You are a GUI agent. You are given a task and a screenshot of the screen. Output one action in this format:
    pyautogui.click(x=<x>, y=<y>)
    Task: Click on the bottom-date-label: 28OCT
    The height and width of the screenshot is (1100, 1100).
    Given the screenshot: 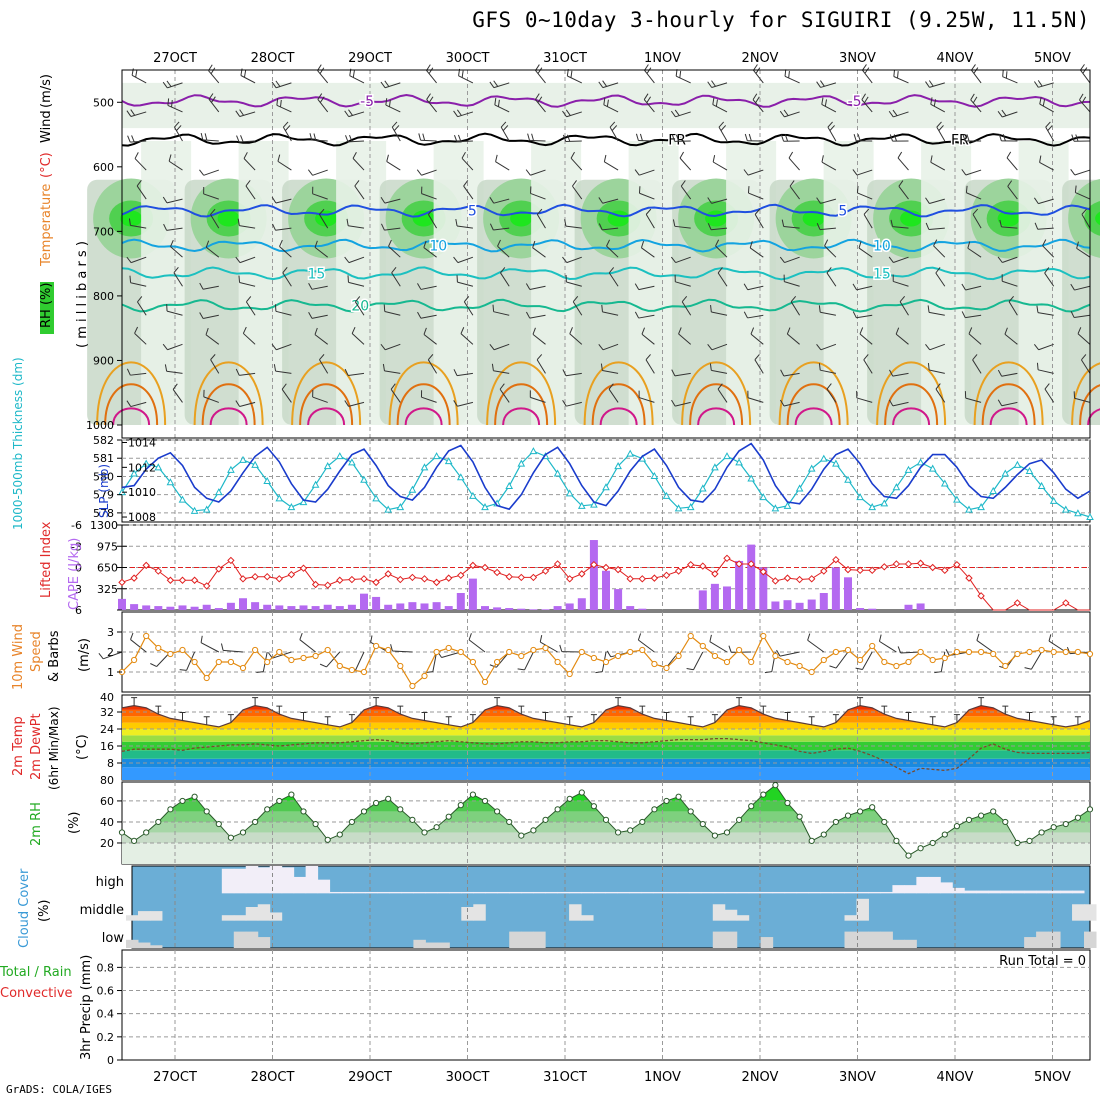 What is the action you would take?
    pyautogui.click(x=273, y=1077)
    